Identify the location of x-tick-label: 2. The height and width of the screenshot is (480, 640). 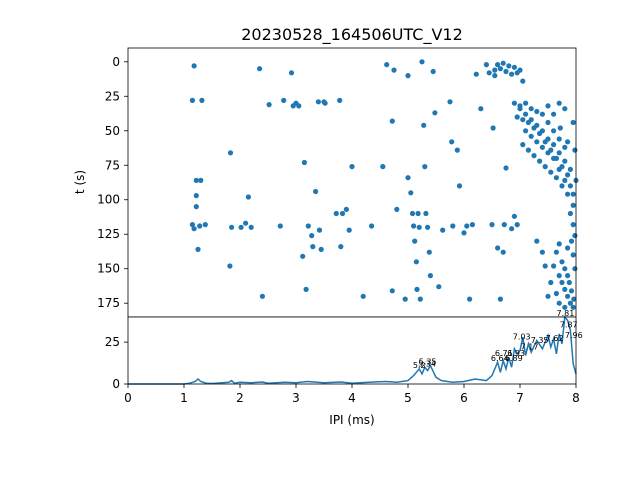
(240, 398).